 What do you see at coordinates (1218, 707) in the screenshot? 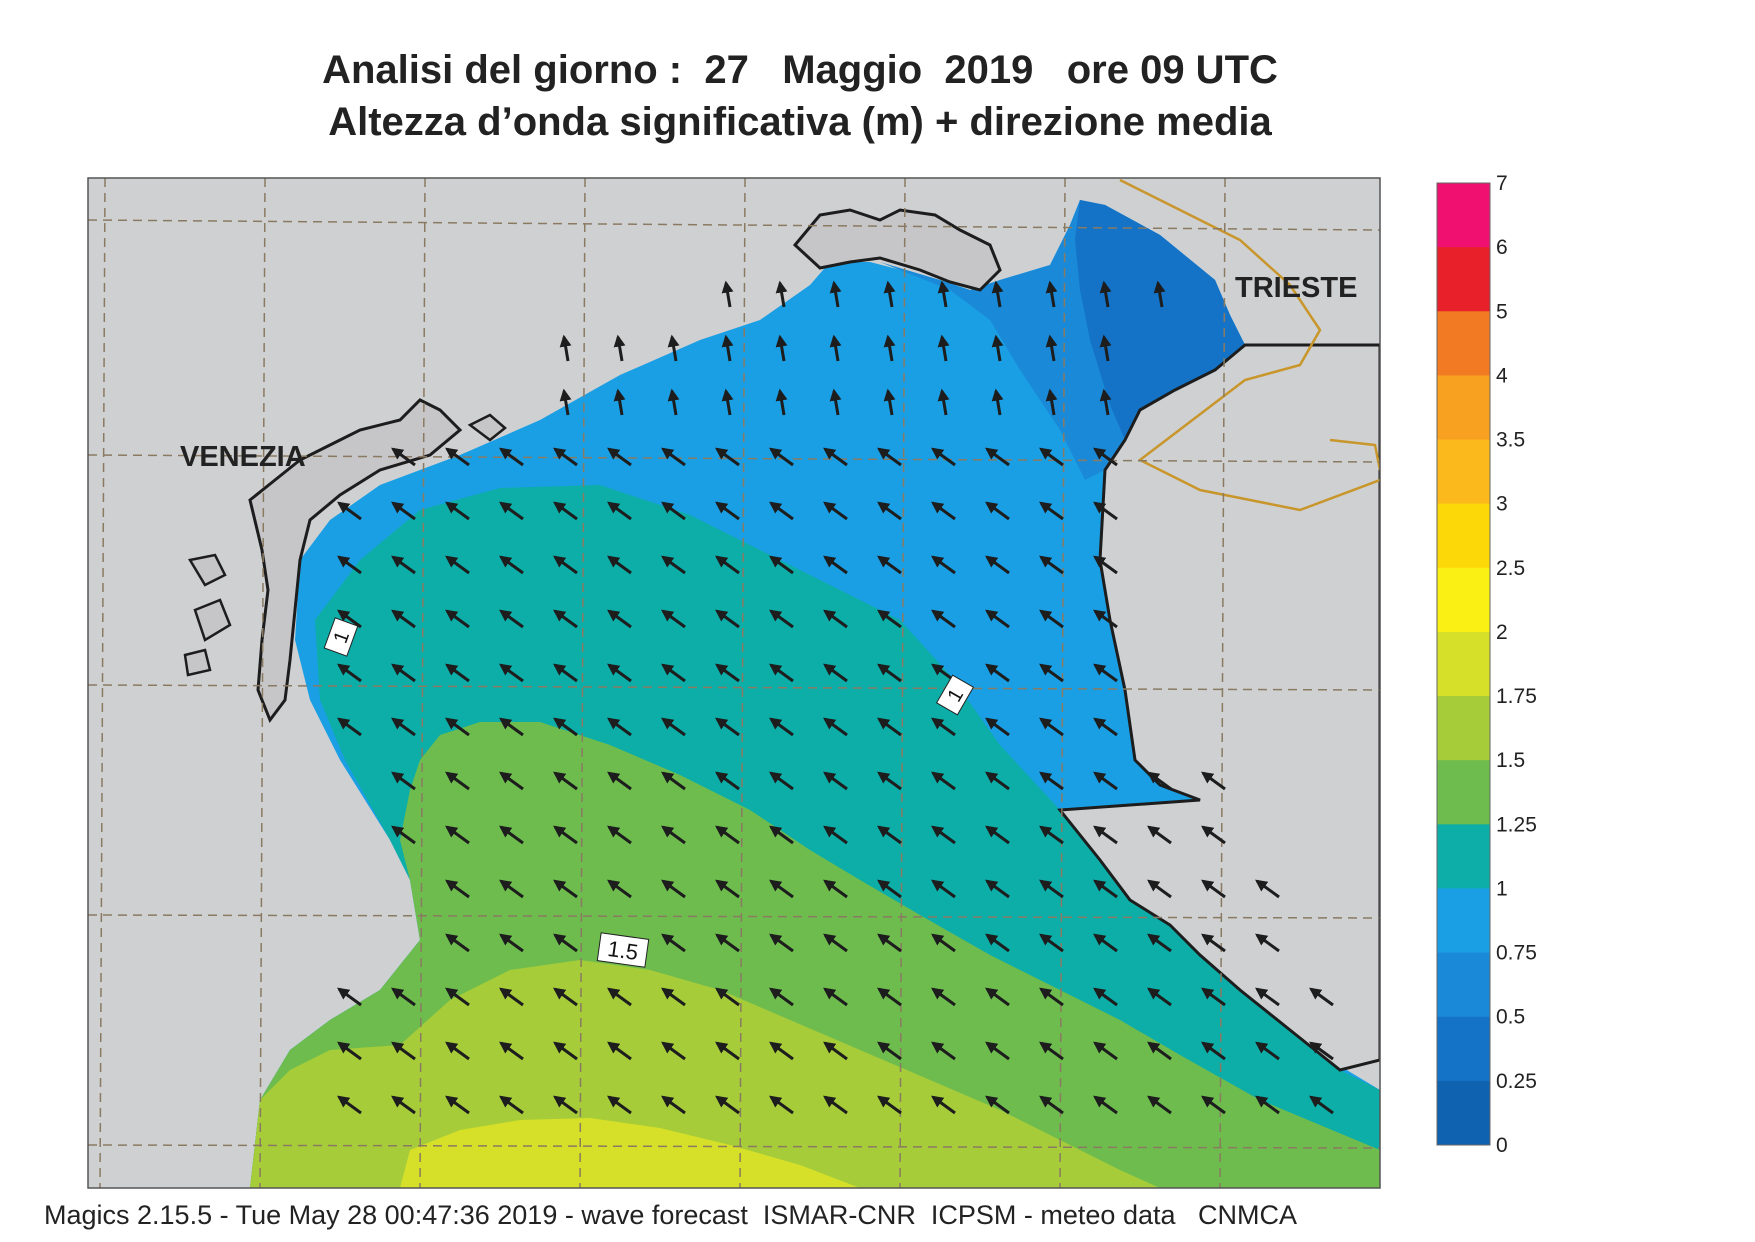
I see `istria-coast` at bounding box center [1218, 707].